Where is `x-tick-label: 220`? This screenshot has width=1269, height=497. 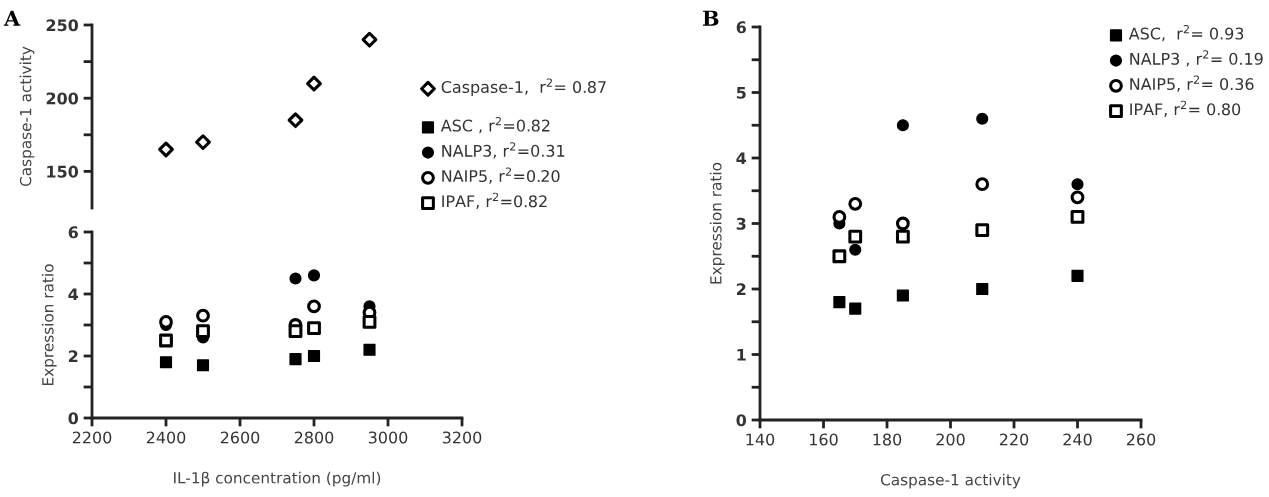
x-tick-label: 220 is located at coordinates (1014, 439).